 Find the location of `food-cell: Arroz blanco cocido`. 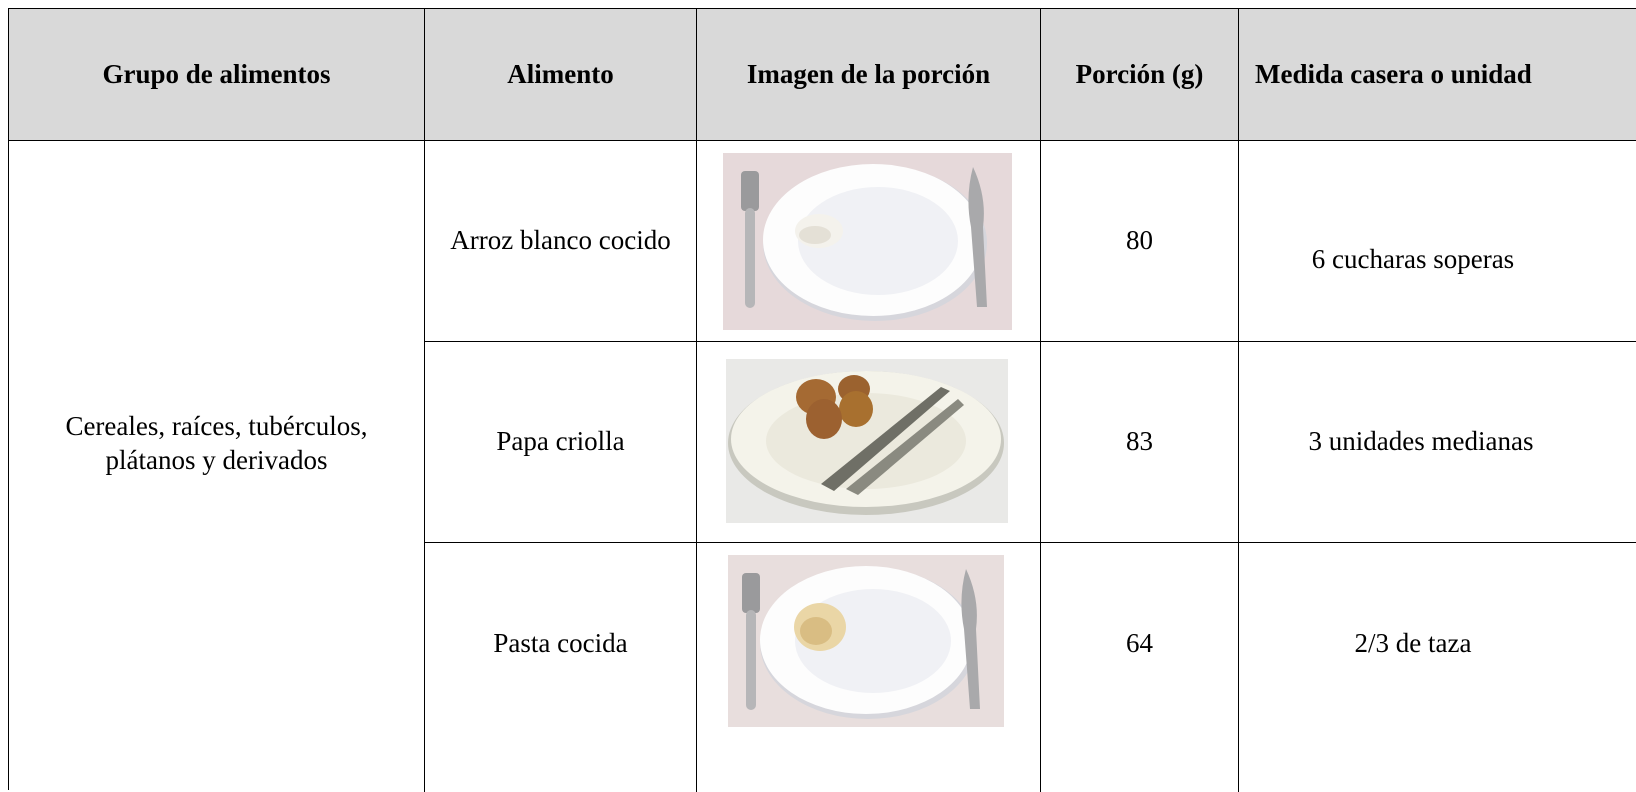

food-cell: Arroz blanco cocido is located at coordinates (560, 241).